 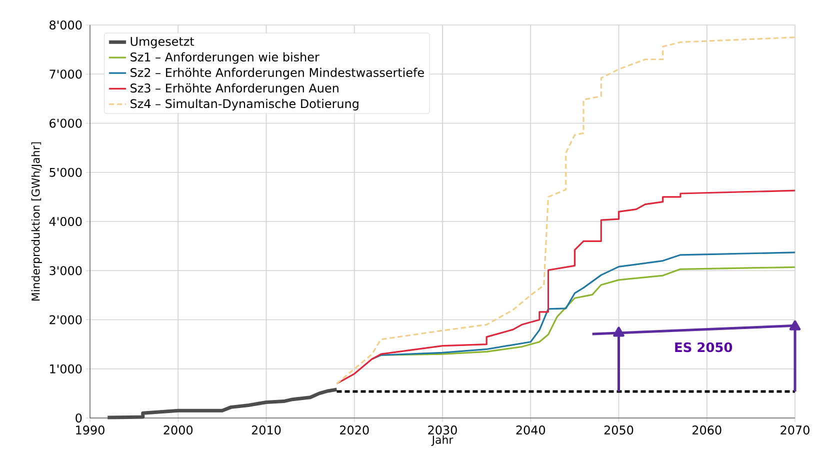 I want to click on x-tick-label: 2040, so click(x=531, y=430).